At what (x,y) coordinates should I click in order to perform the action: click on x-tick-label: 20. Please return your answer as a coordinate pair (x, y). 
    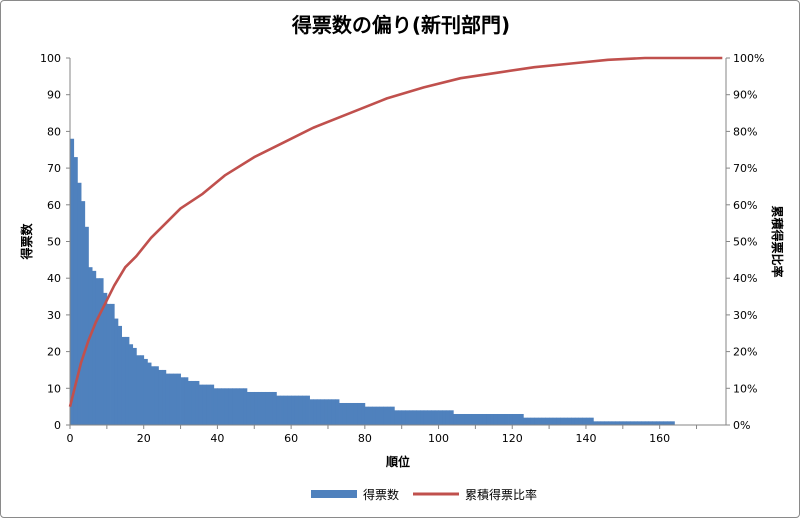
    Looking at the image, I should click on (144, 438).